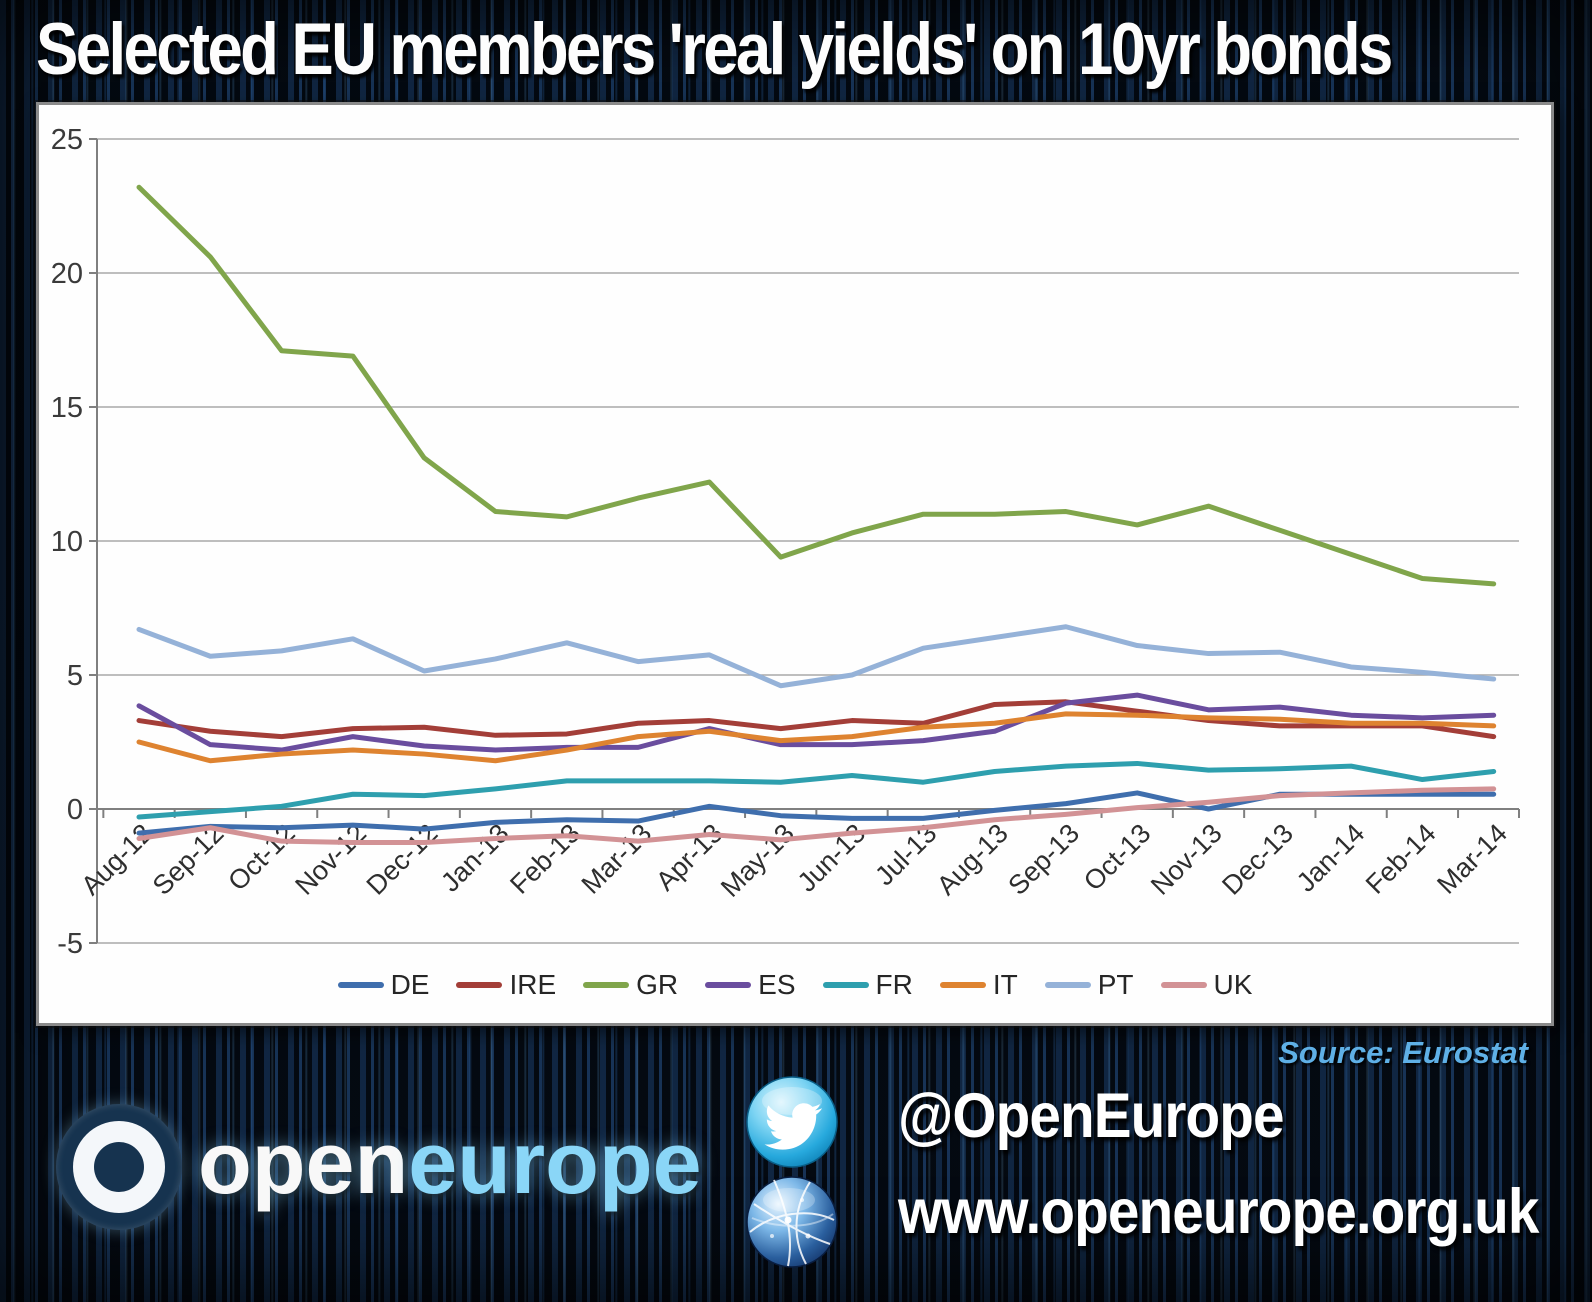 The width and height of the screenshot is (1592, 1302). What do you see at coordinates (1401, 859) in the screenshot?
I see `x-axis-label: Feb-14` at bounding box center [1401, 859].